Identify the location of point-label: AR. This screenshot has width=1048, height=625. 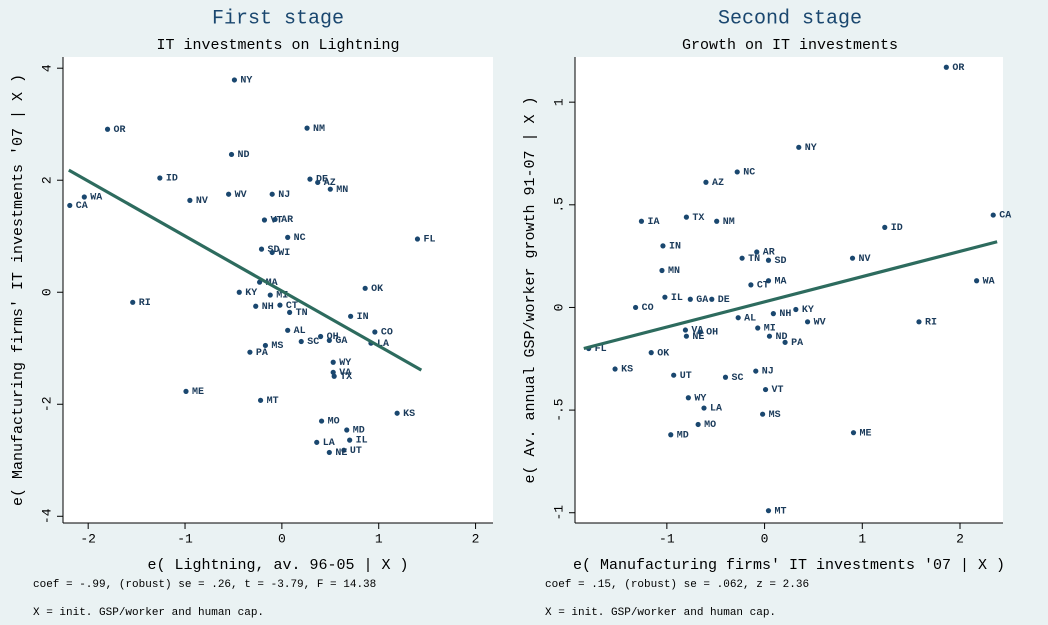
(769, 253).